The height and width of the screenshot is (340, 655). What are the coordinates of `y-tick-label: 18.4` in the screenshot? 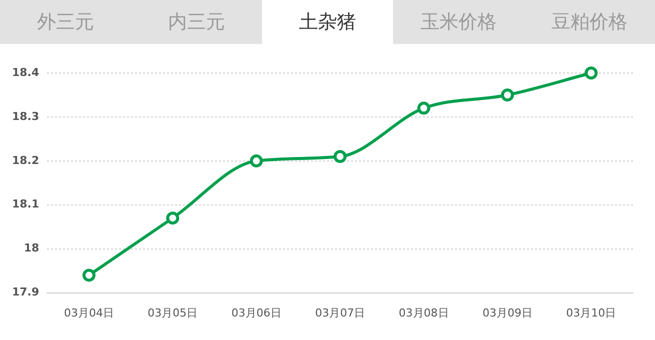 It's located at (26, 72).